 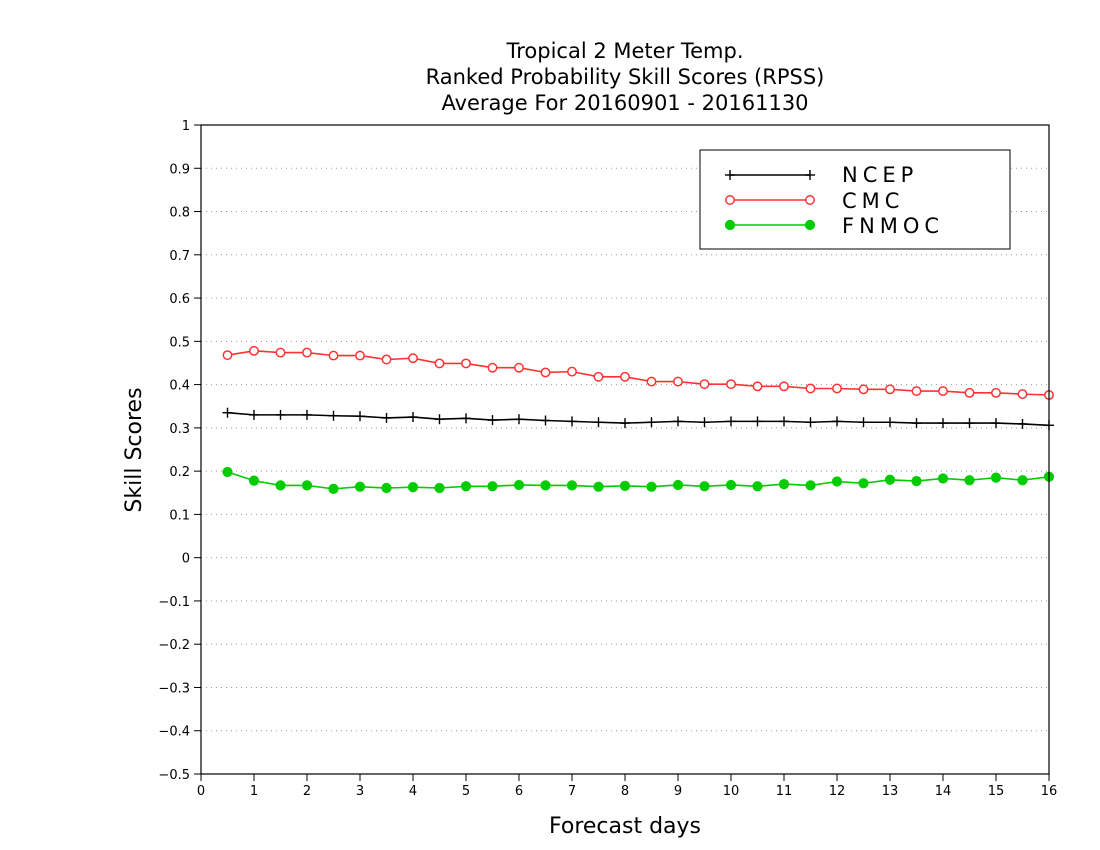 I want to click on x-tick-label: 5, so click(x=466, y=791).